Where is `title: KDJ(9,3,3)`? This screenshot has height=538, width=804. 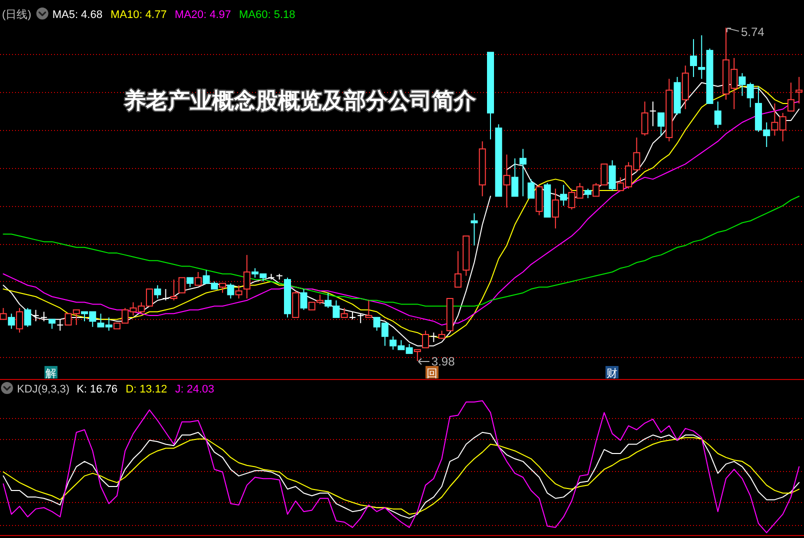 title: KDJ(9,3,3) is located at coordinates (43, 390).